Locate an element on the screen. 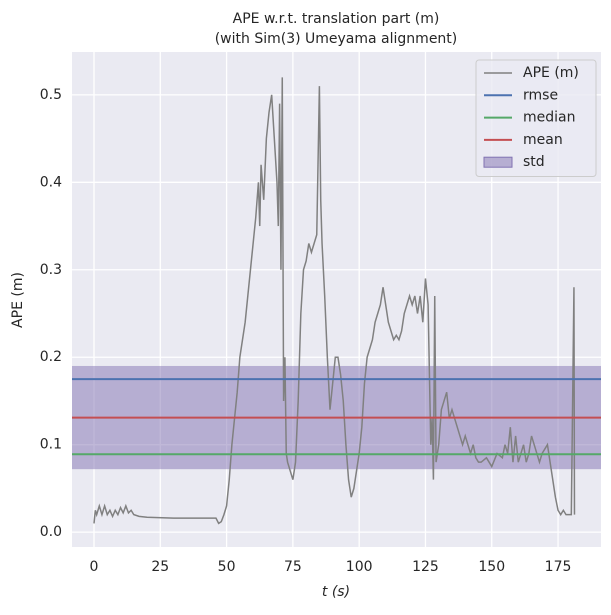 Image resolution: width=611 pixels, height=615 pixels. x-axis-label: t (s) is located at coordinates (336, 592).